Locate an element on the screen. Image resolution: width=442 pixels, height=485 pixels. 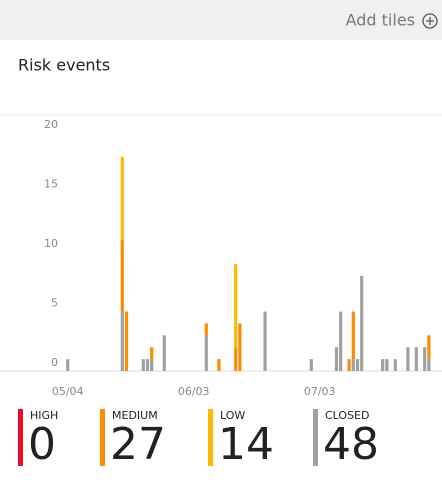
y-tick-label: 10 is located at coordinates (51, 243).